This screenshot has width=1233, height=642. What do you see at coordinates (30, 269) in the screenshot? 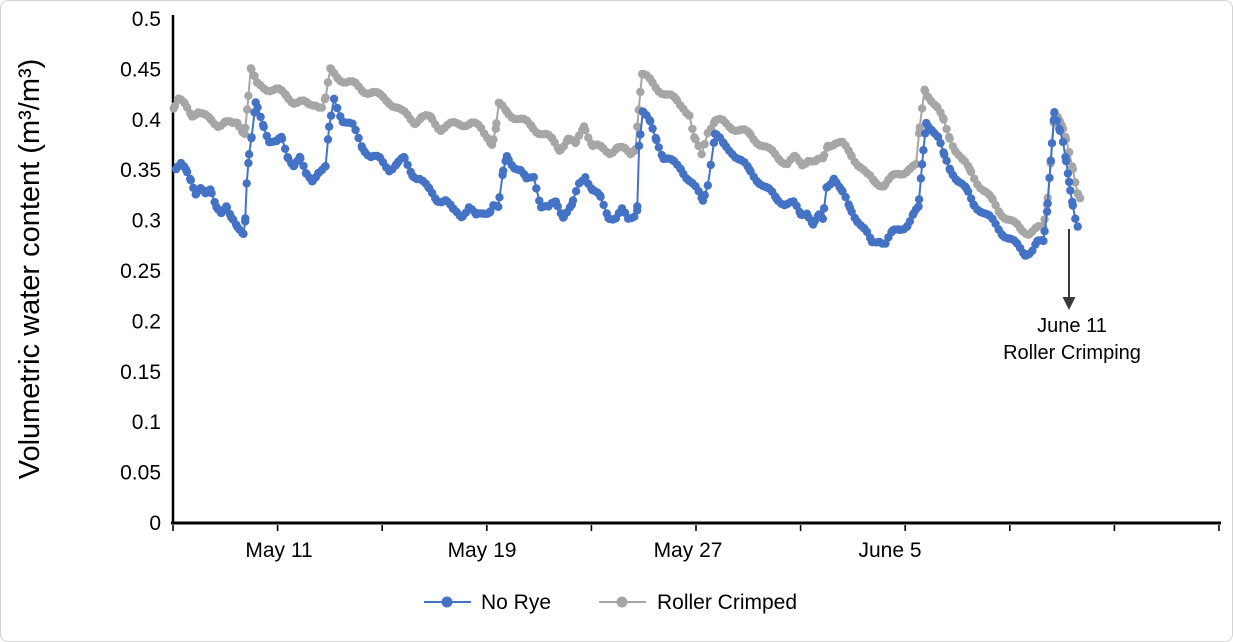
I see `y-axis-title: Volumetric water content (m³/m³)` at bounding box center [30, 269].